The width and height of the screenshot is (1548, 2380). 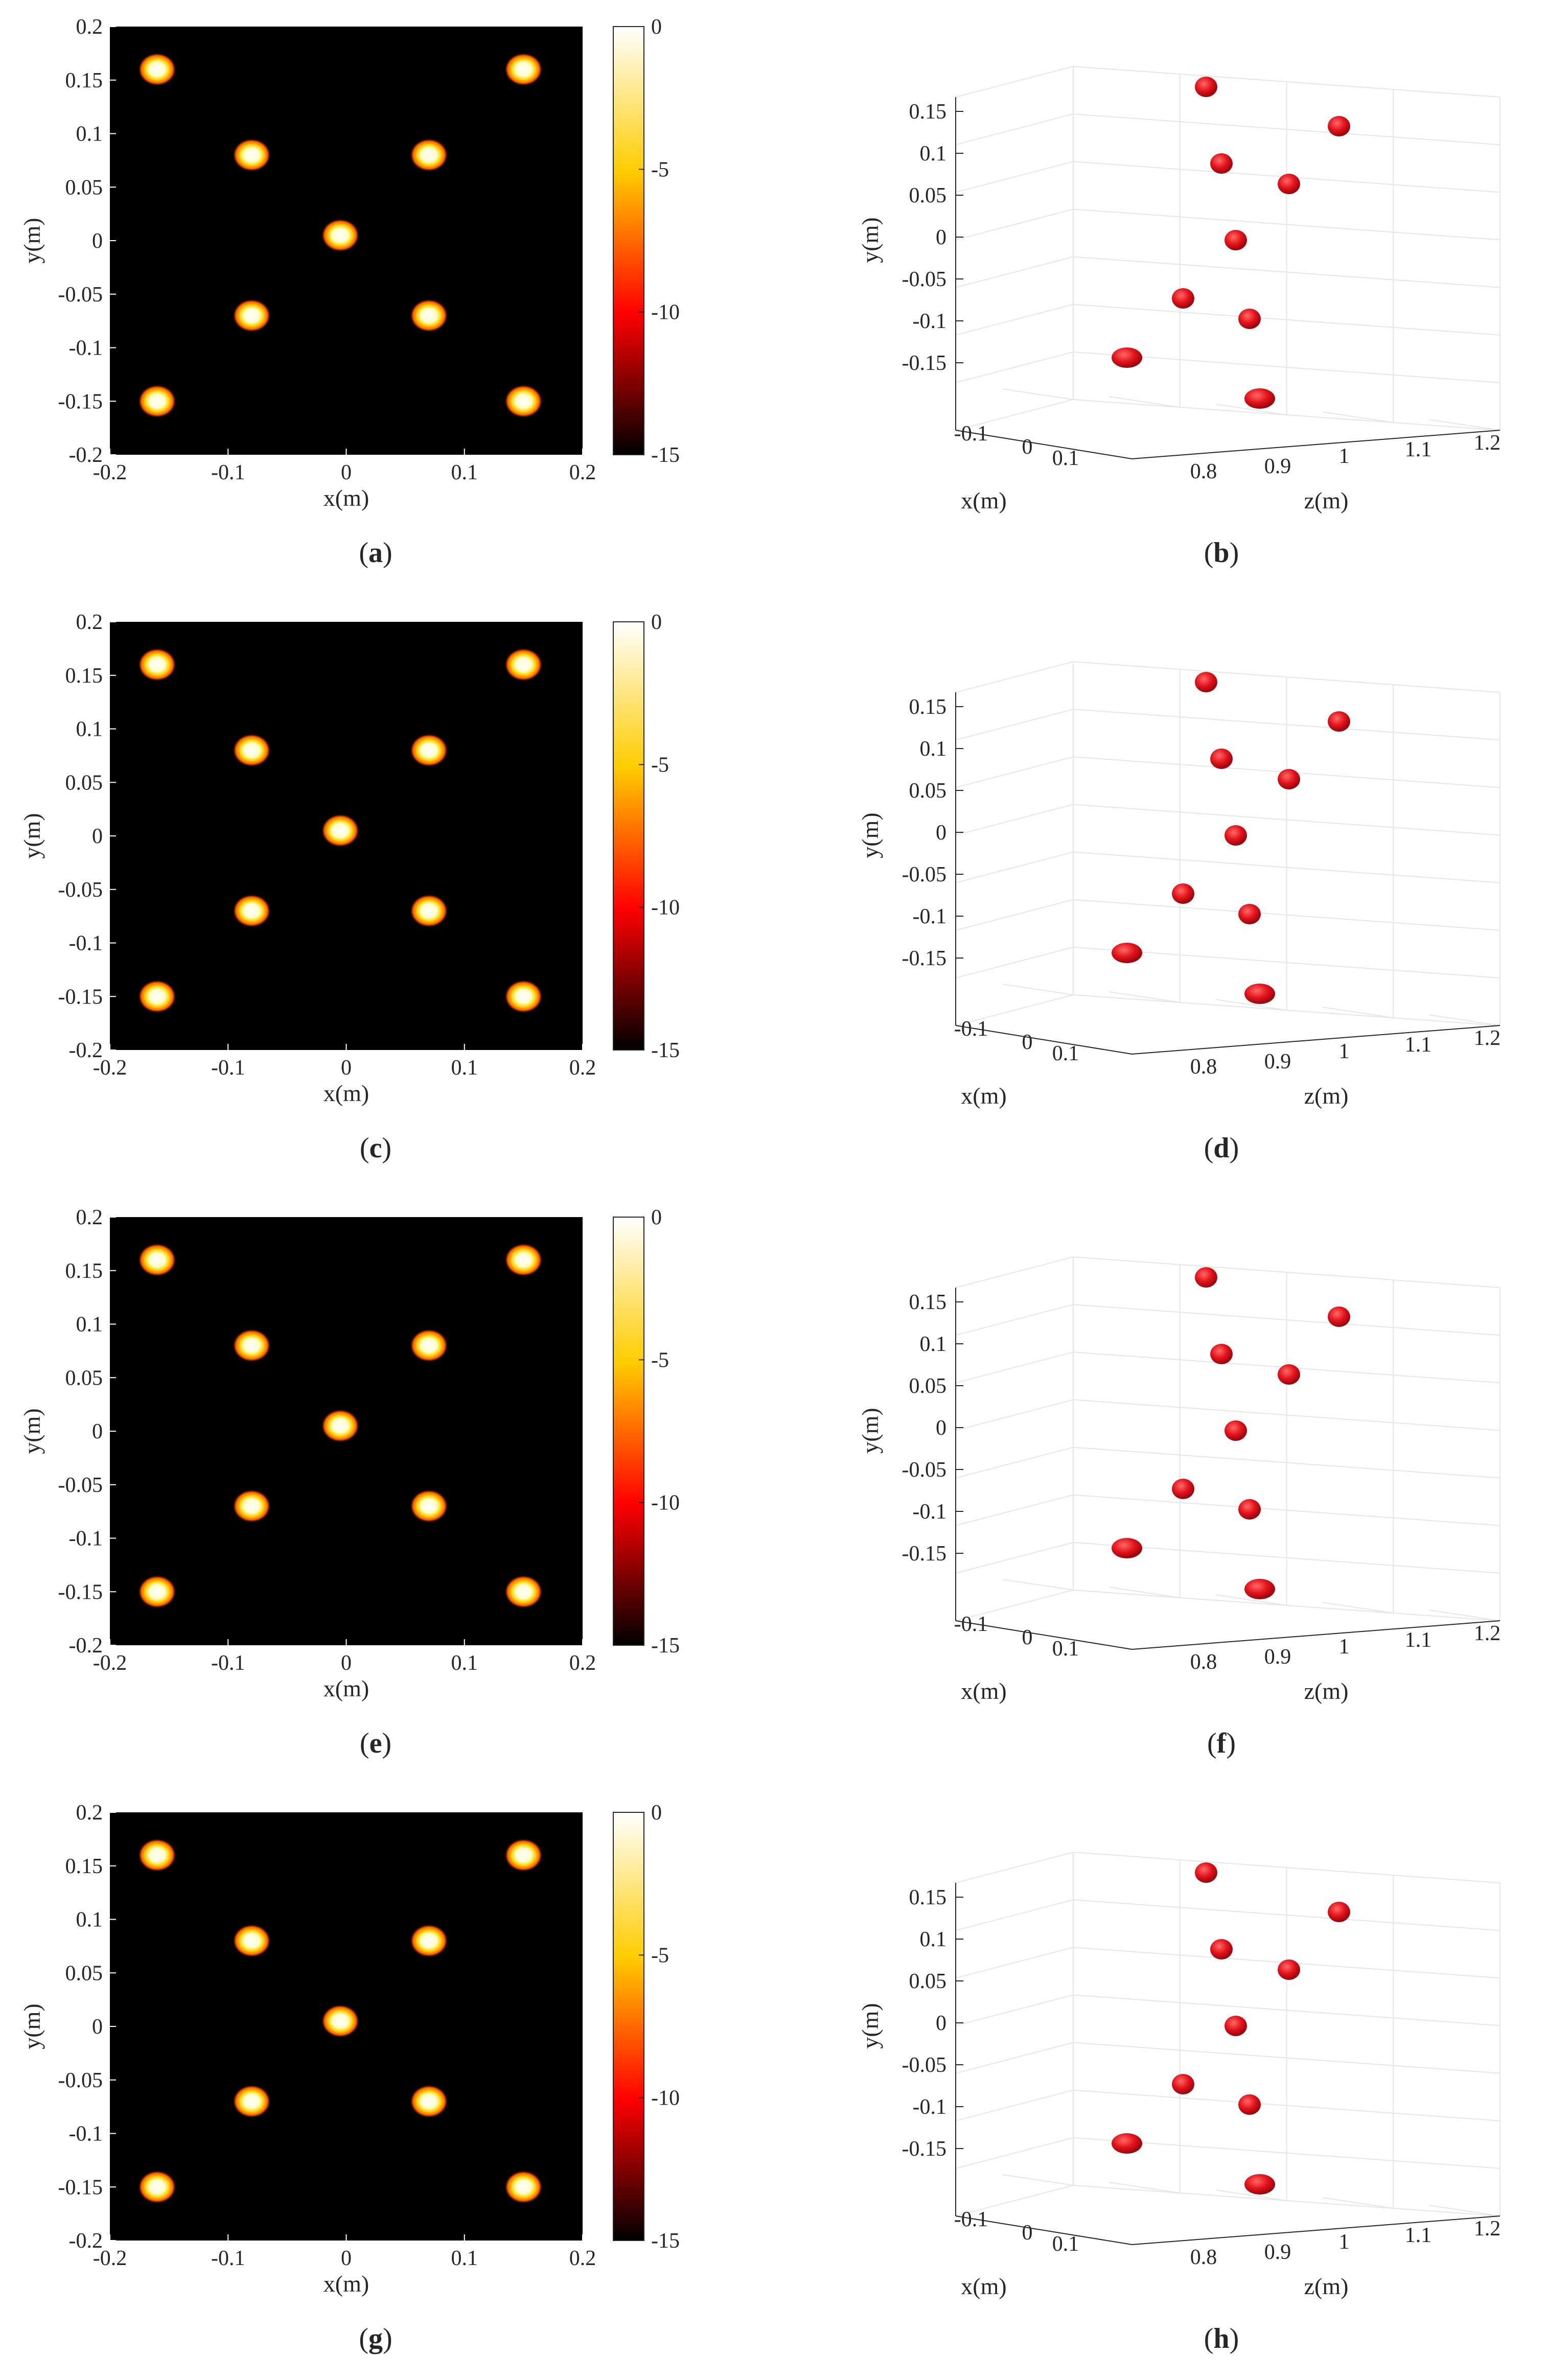 I want to click on y-tick-label: 0.15, so click(x=84, y=80).